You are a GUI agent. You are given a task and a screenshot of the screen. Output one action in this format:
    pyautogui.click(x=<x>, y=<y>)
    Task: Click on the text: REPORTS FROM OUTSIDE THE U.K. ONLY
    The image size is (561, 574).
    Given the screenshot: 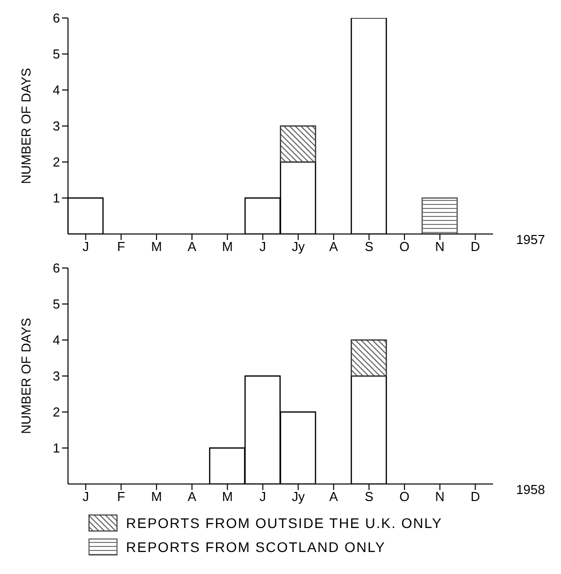 What is the action you would take?
    pyautogui.click(x=284, y=523)
    